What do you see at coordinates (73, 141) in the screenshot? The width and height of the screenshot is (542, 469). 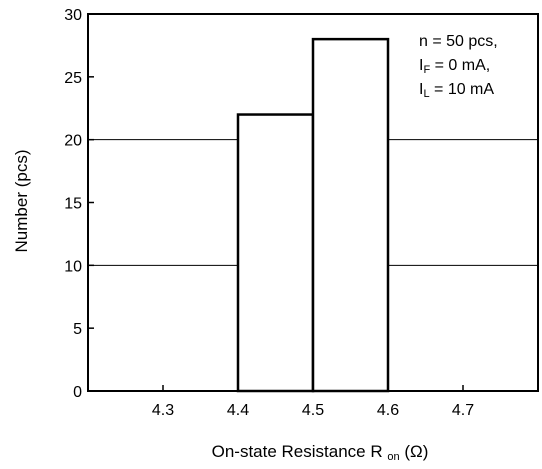 I see `y-tick-label: 20` at bounding box center [73, 141].